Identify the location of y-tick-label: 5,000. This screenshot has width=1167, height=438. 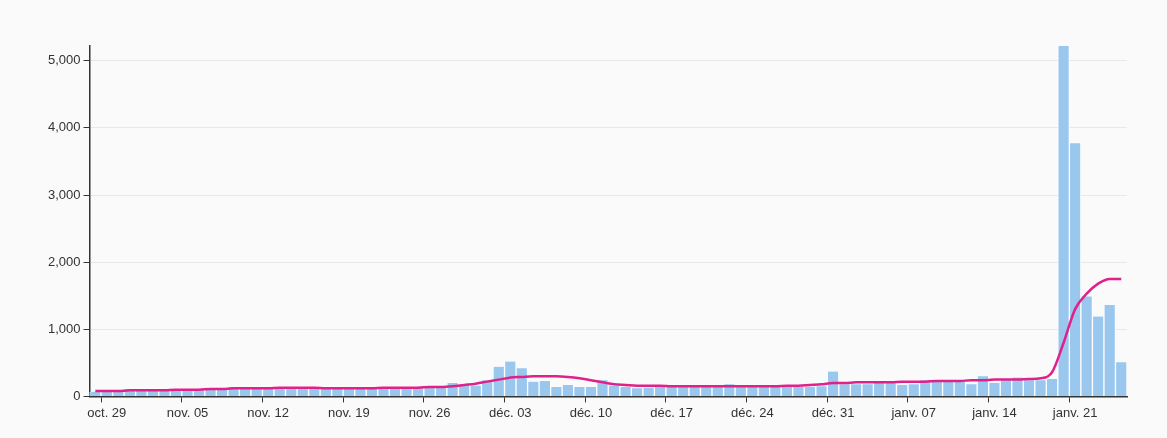
(64, 60).